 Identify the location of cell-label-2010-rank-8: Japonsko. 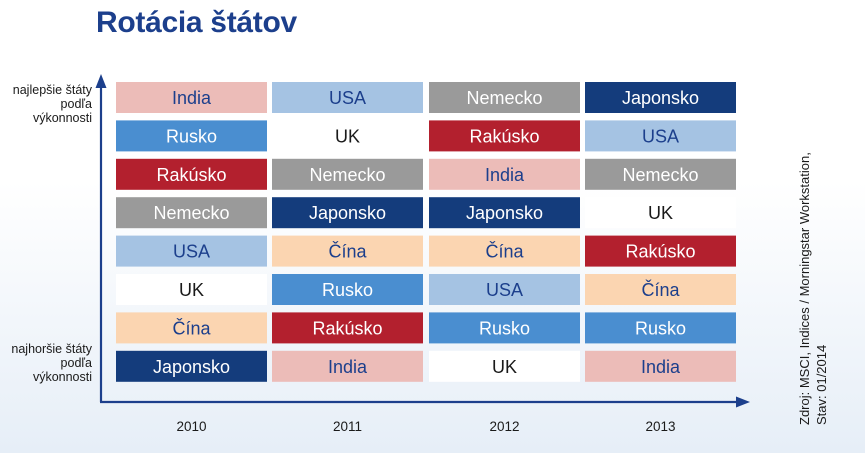
(191, 367).